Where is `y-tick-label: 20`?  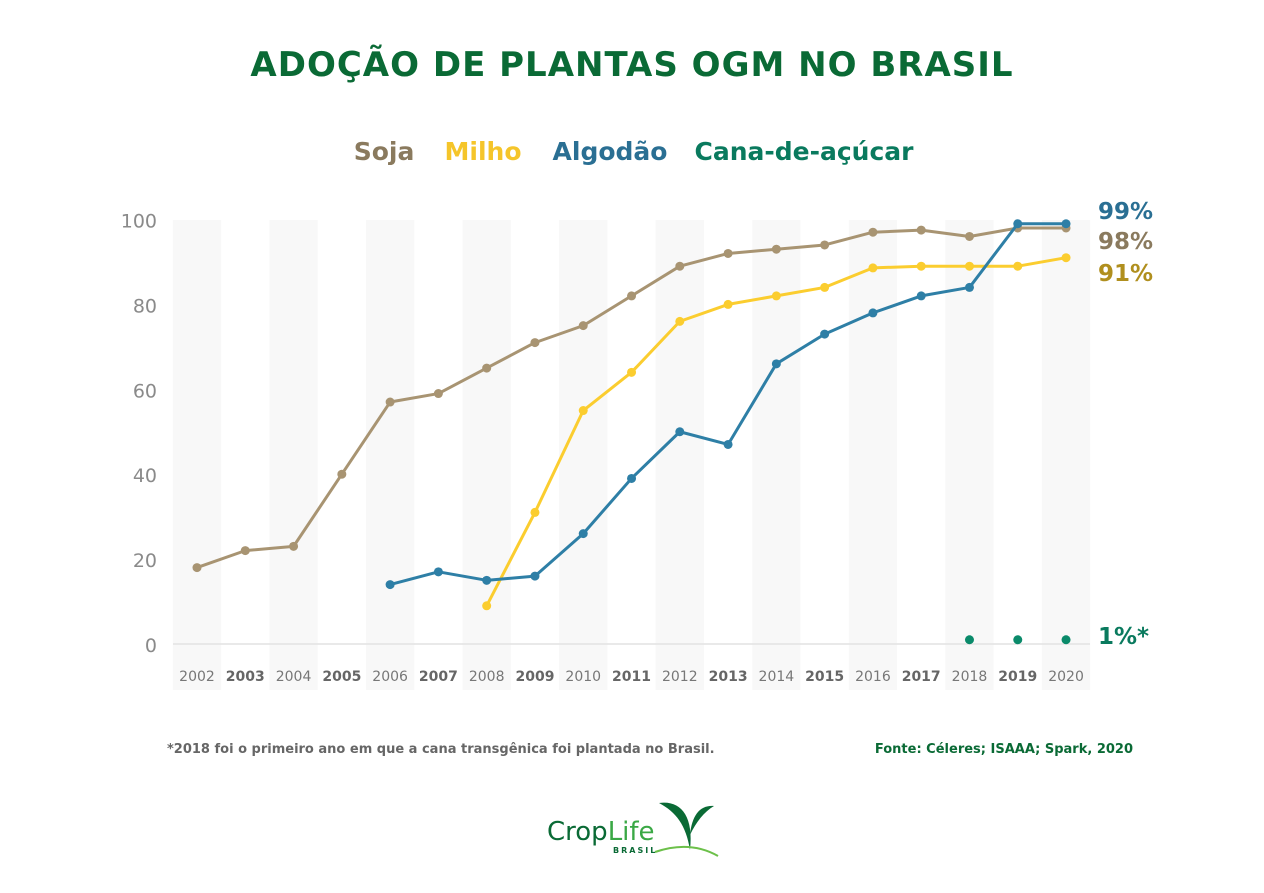
y-tick-label: 20 is located at coordinates (145, 561).